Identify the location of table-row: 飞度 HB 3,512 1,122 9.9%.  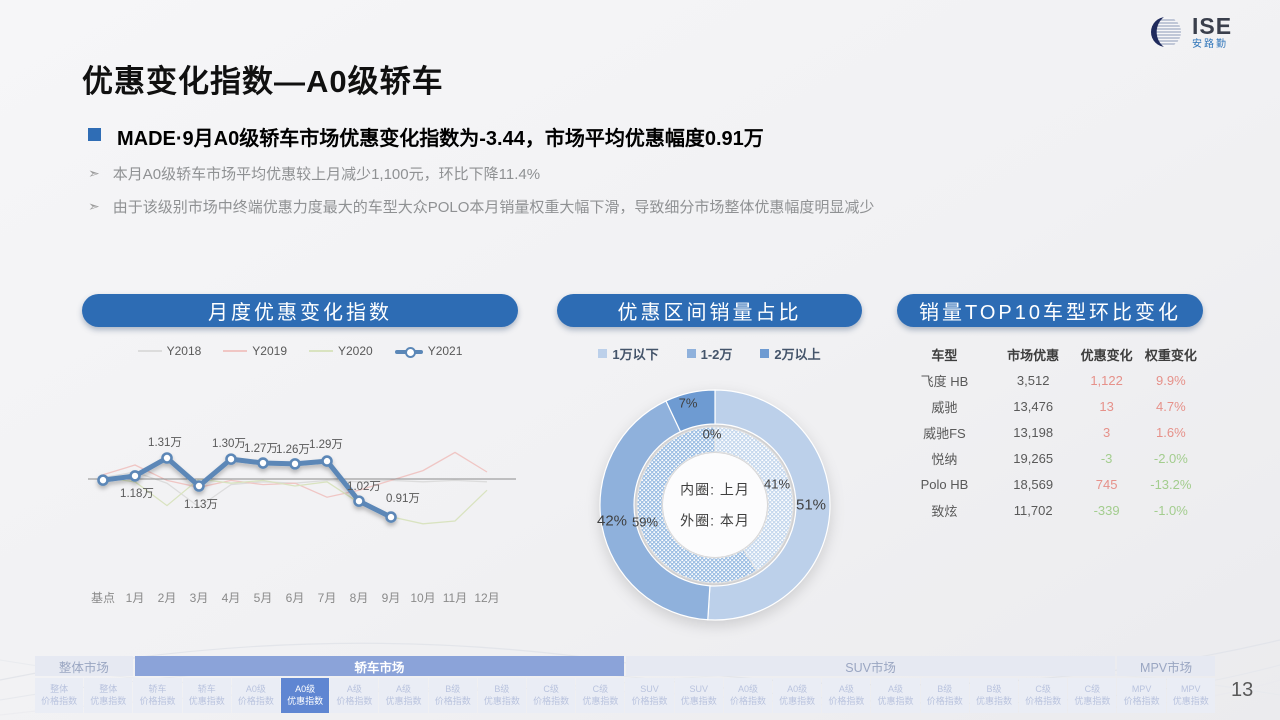
(1050, 380).